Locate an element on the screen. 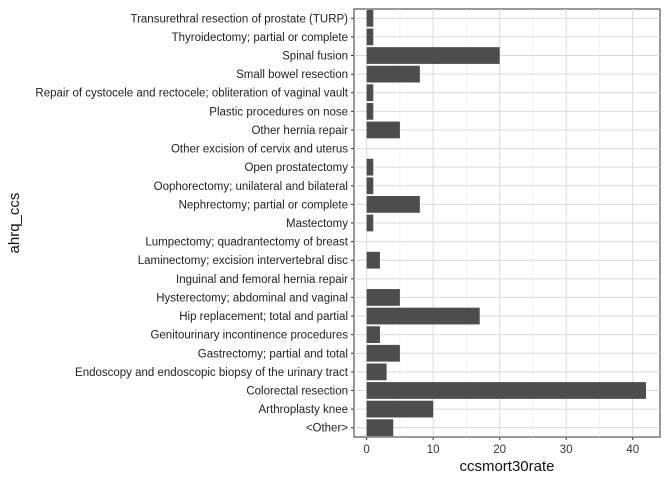 This screenshot has width=672, height=480. category-label: Thyroidectomy; partial or complete is located at coordinates (260, 38).